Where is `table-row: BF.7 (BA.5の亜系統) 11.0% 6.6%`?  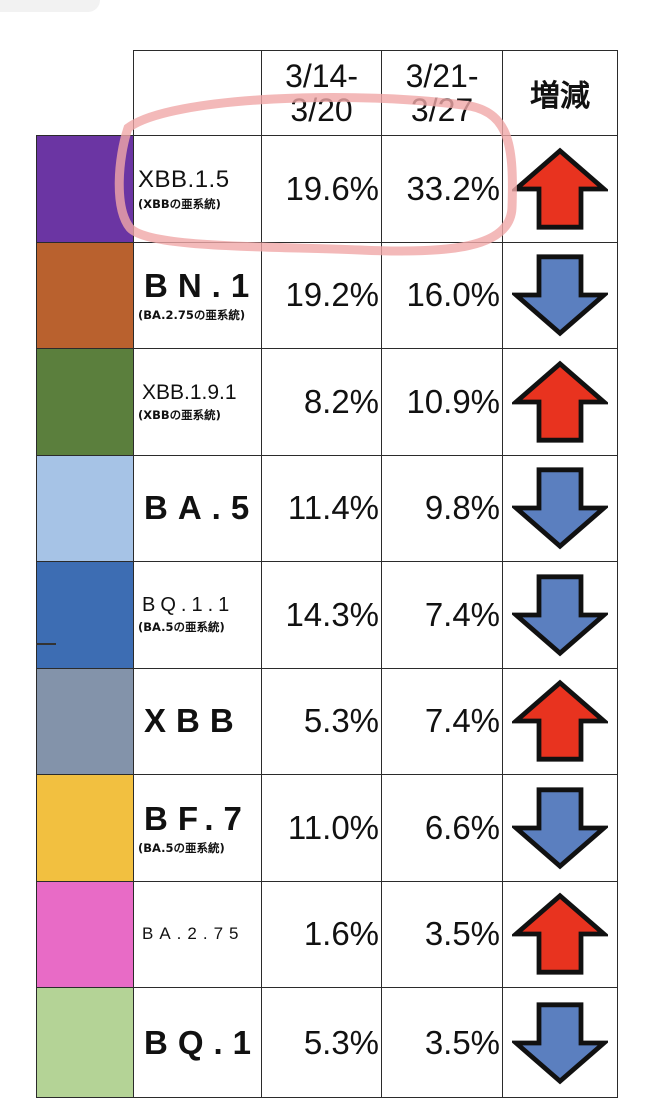 table-row: BF.7 (BA.5の亜系統) 11.0% 6.6% is located at coordinates (327, 828).